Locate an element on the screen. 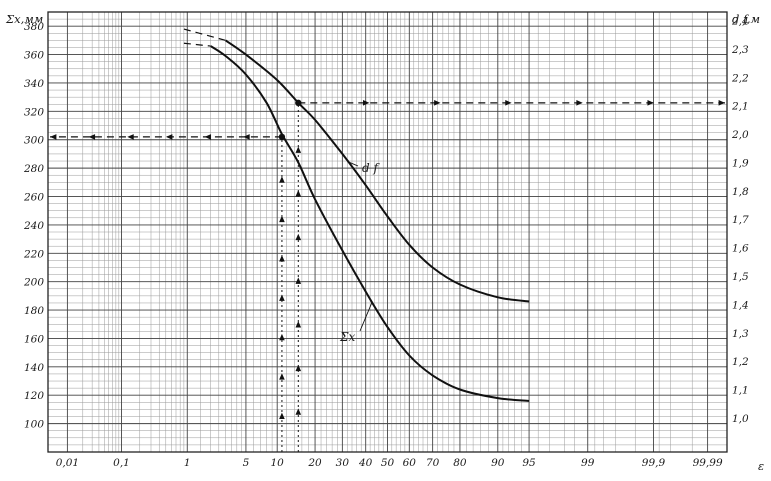  y-right-tick-label: 1,9 is located at coordinates (740, 163).